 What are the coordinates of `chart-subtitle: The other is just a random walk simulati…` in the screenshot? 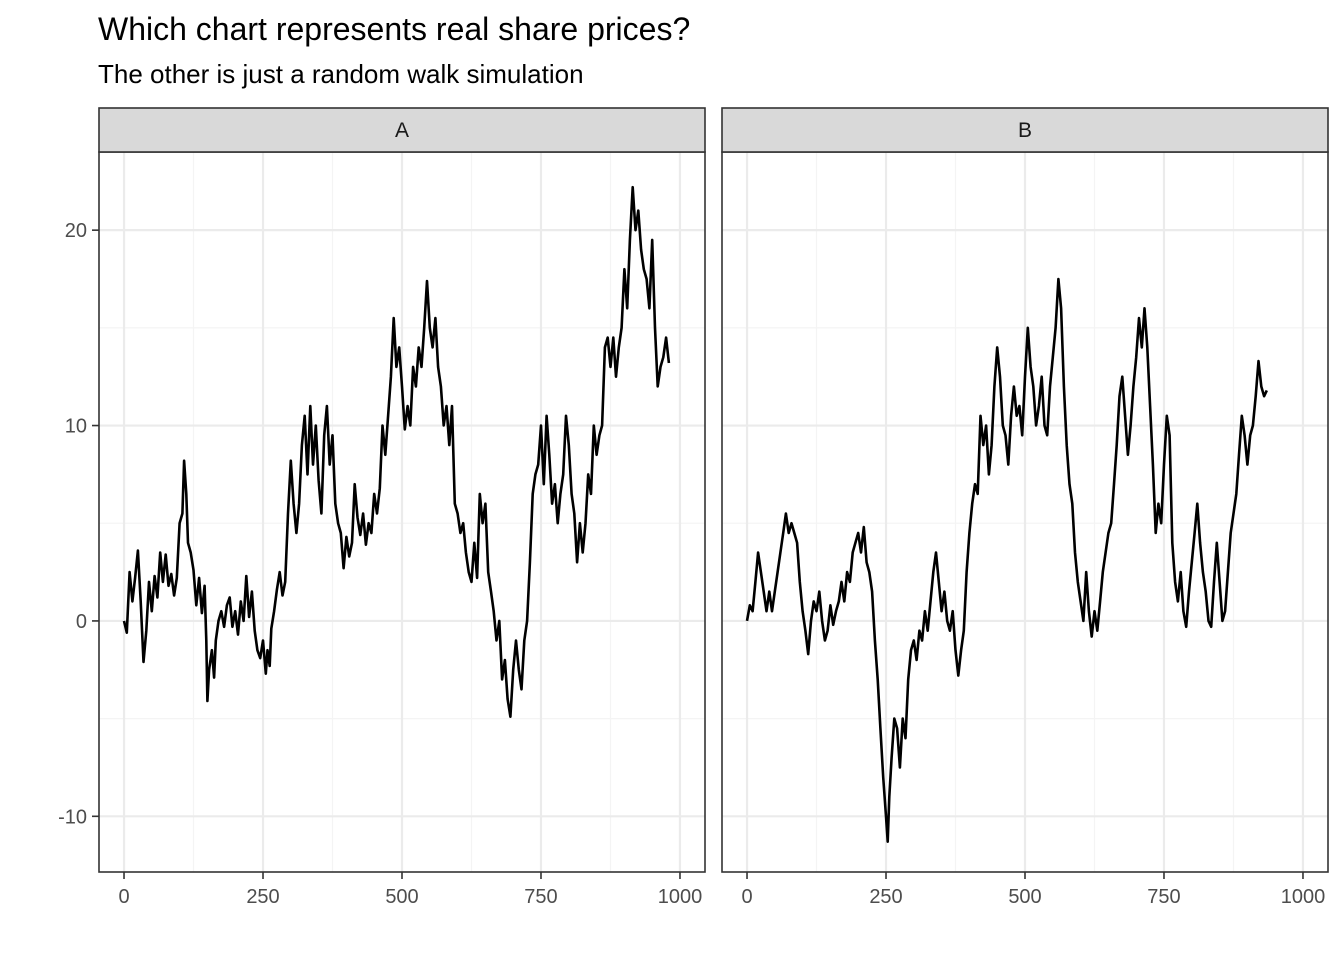 It's located at (341, 74).